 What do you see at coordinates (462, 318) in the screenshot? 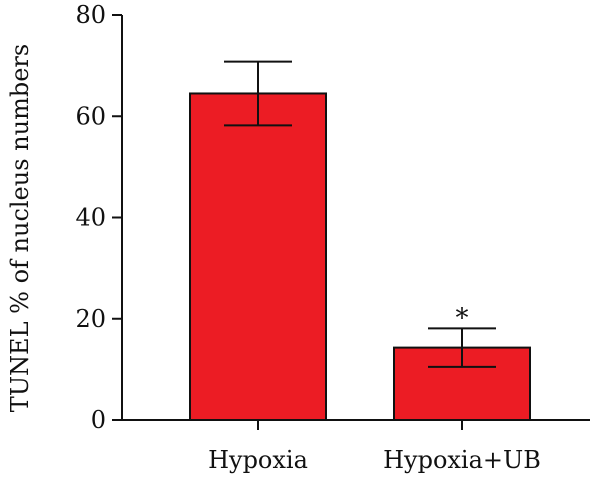
I see `significance-marker: *` at bounding box center [462, 318].